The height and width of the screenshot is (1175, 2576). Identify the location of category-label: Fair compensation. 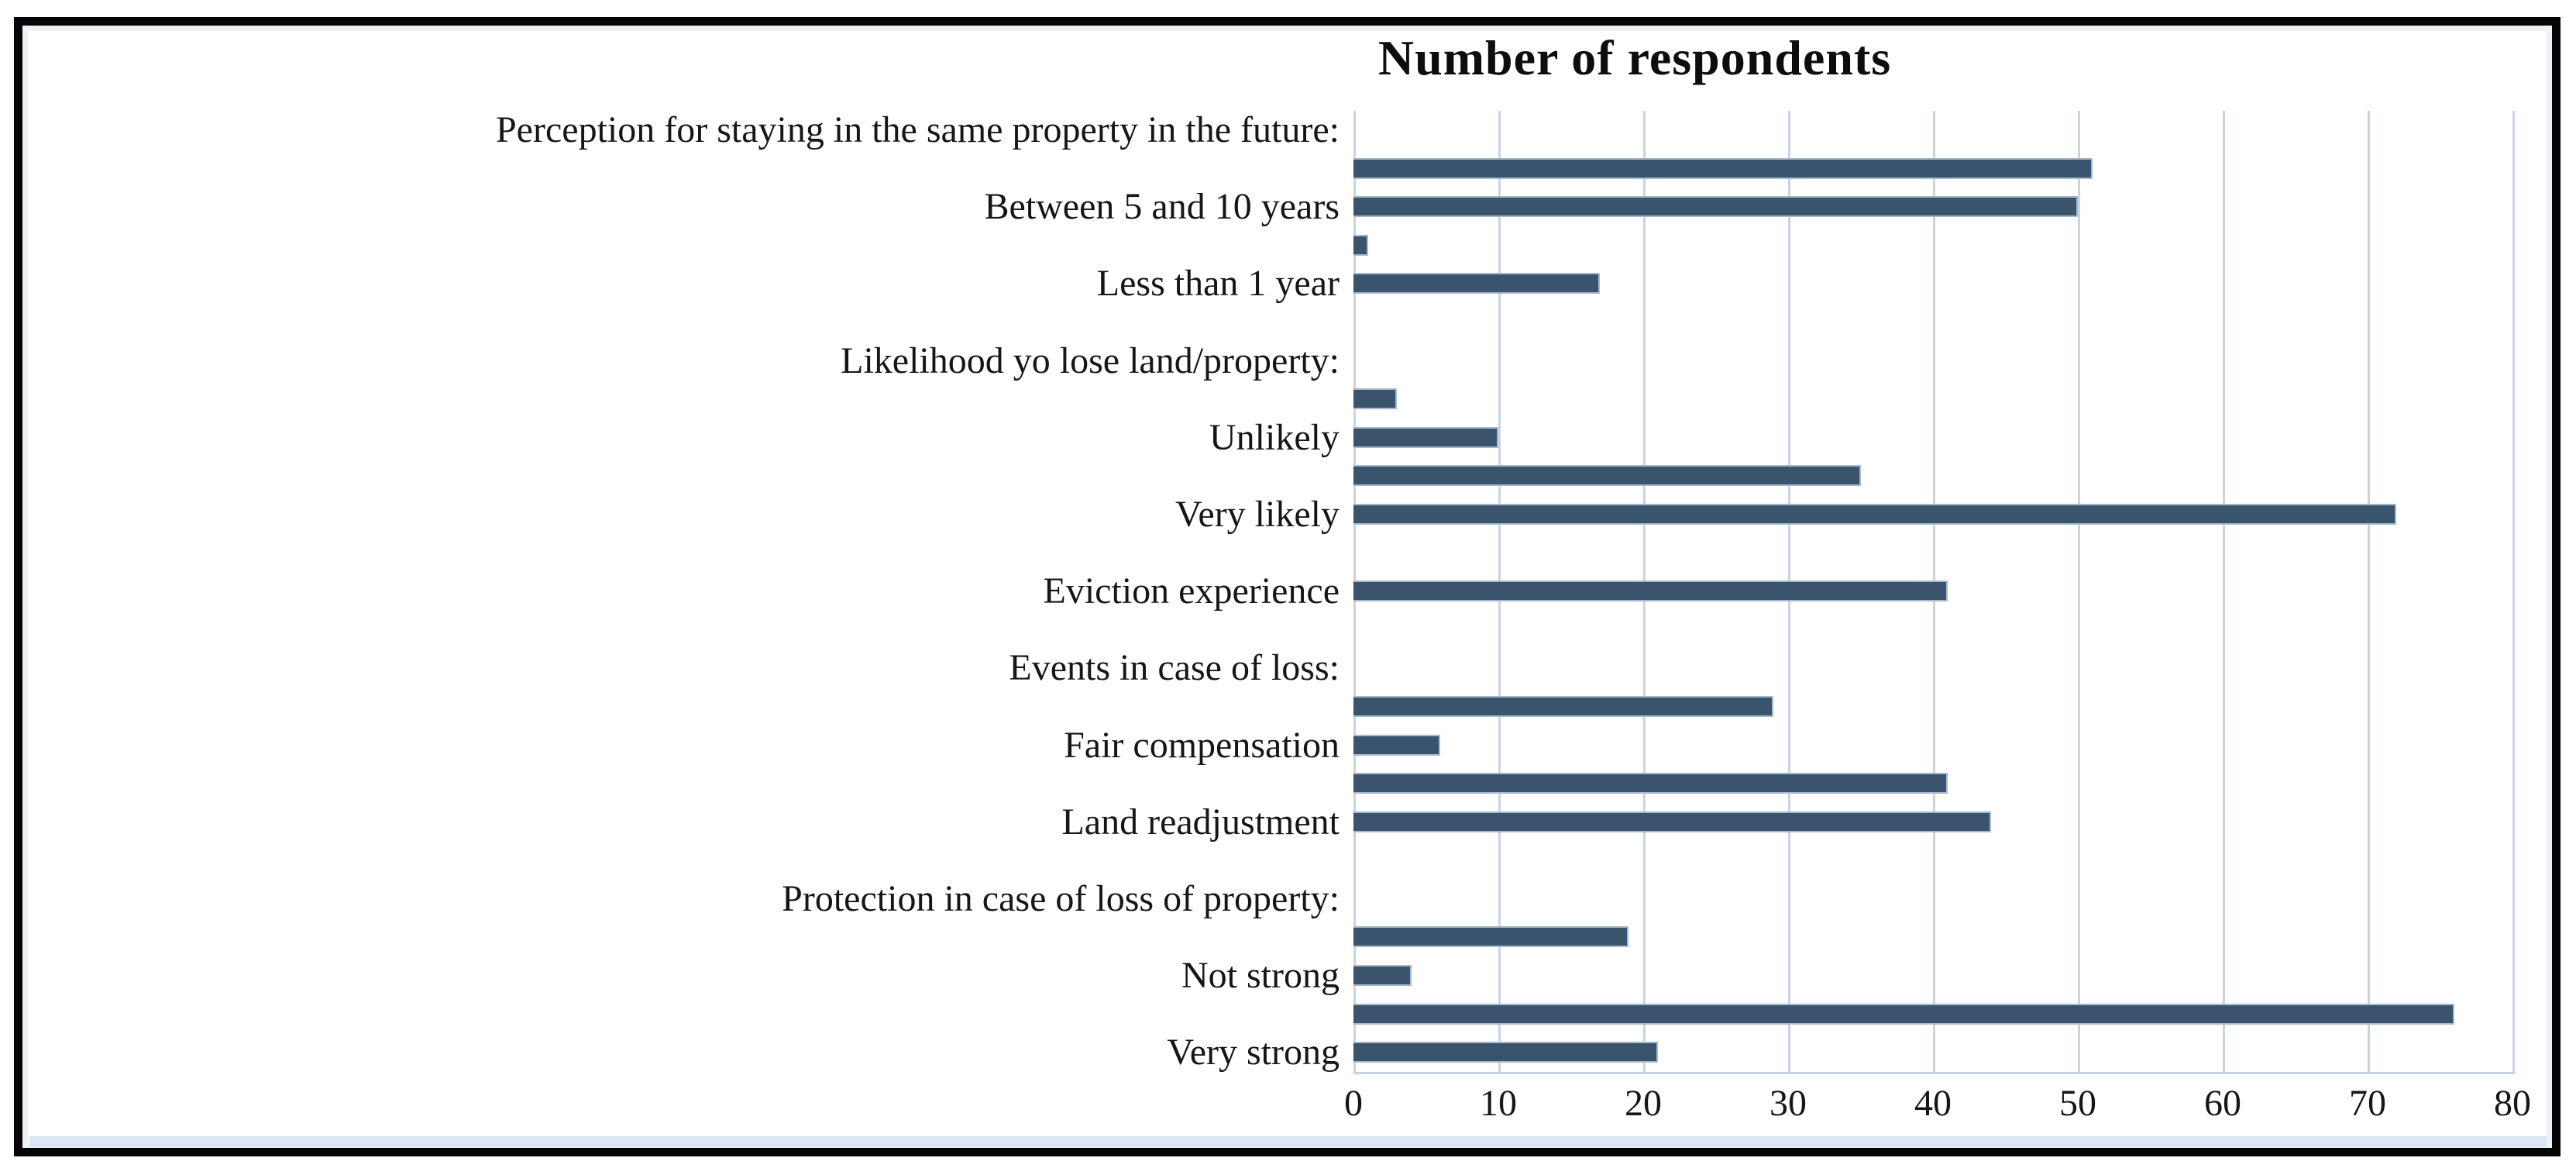
(1202, 745).